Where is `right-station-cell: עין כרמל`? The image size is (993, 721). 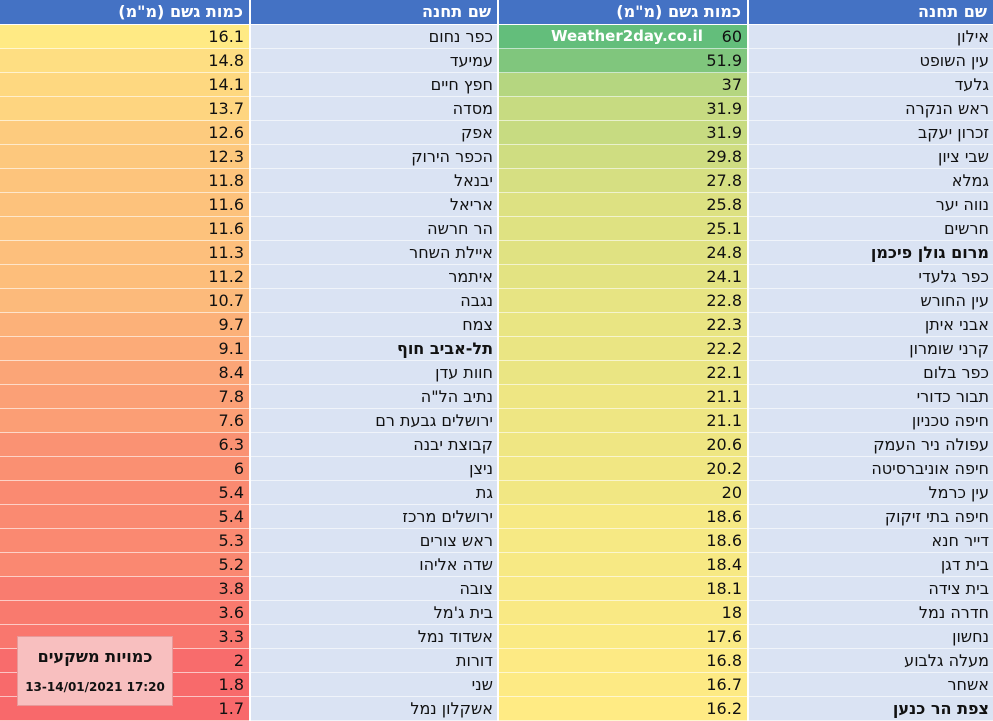 right-station-cell: עין כרמל is located at coordinates (871, 493).